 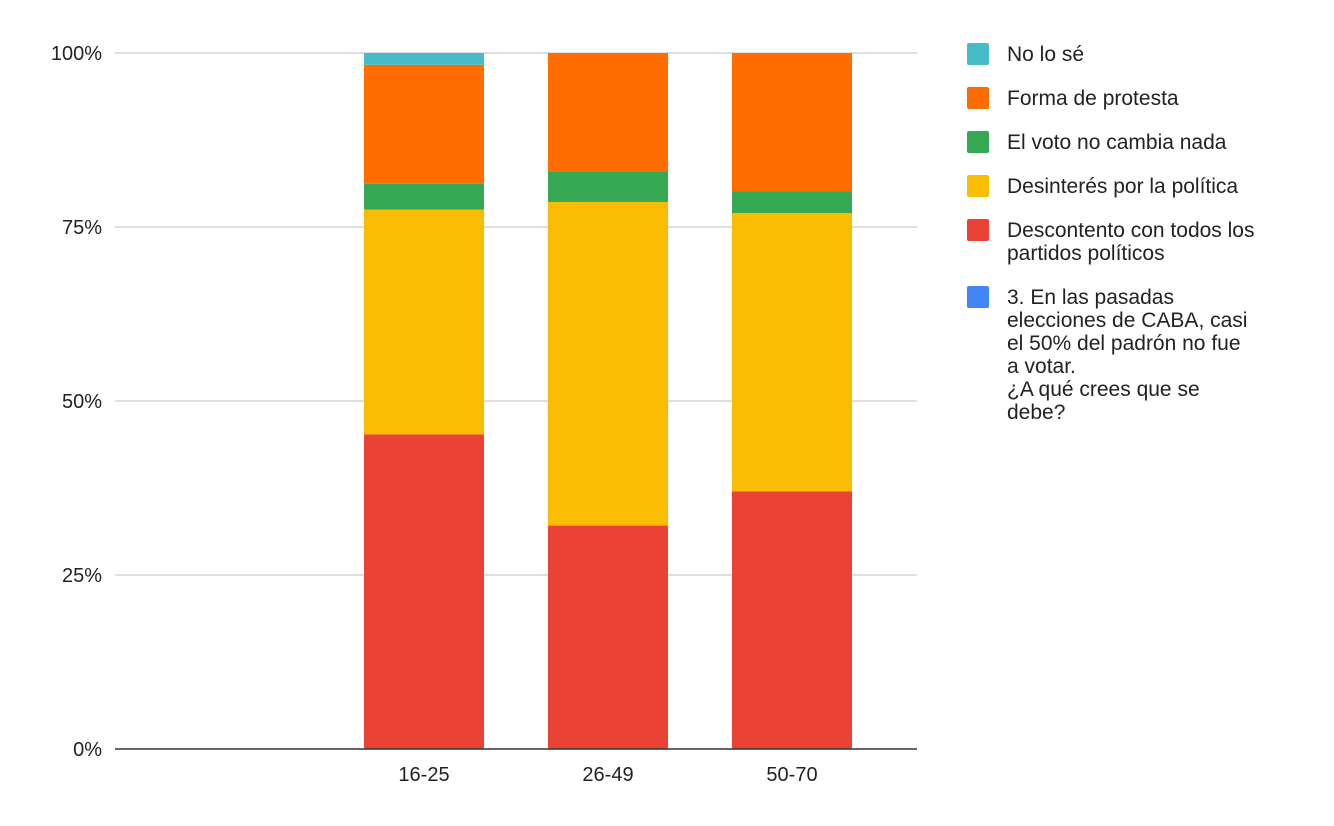 What do you see at coordinates (1093, 98) in the screenshot?
I see `legend-label: Forma de protesta` at bounding box center [1093, 98].